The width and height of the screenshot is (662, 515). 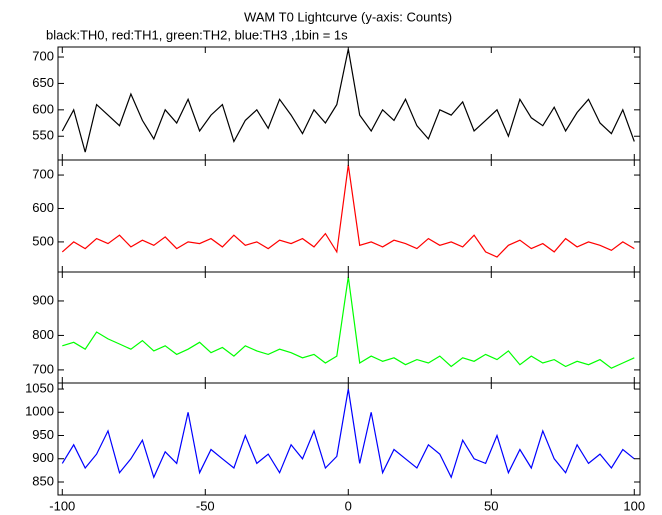 What do you see at coordinates (43, 334) in the screenshot?
I see `y-tick-label: 800` at bounding box center [43, 334].